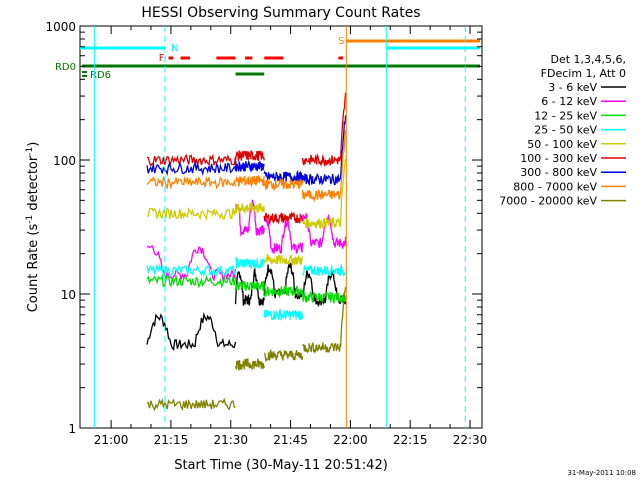  Describe the element at coordinates (558, 172) in the screenshot. I see `legend-label: 300 - 800 keV` at that location.